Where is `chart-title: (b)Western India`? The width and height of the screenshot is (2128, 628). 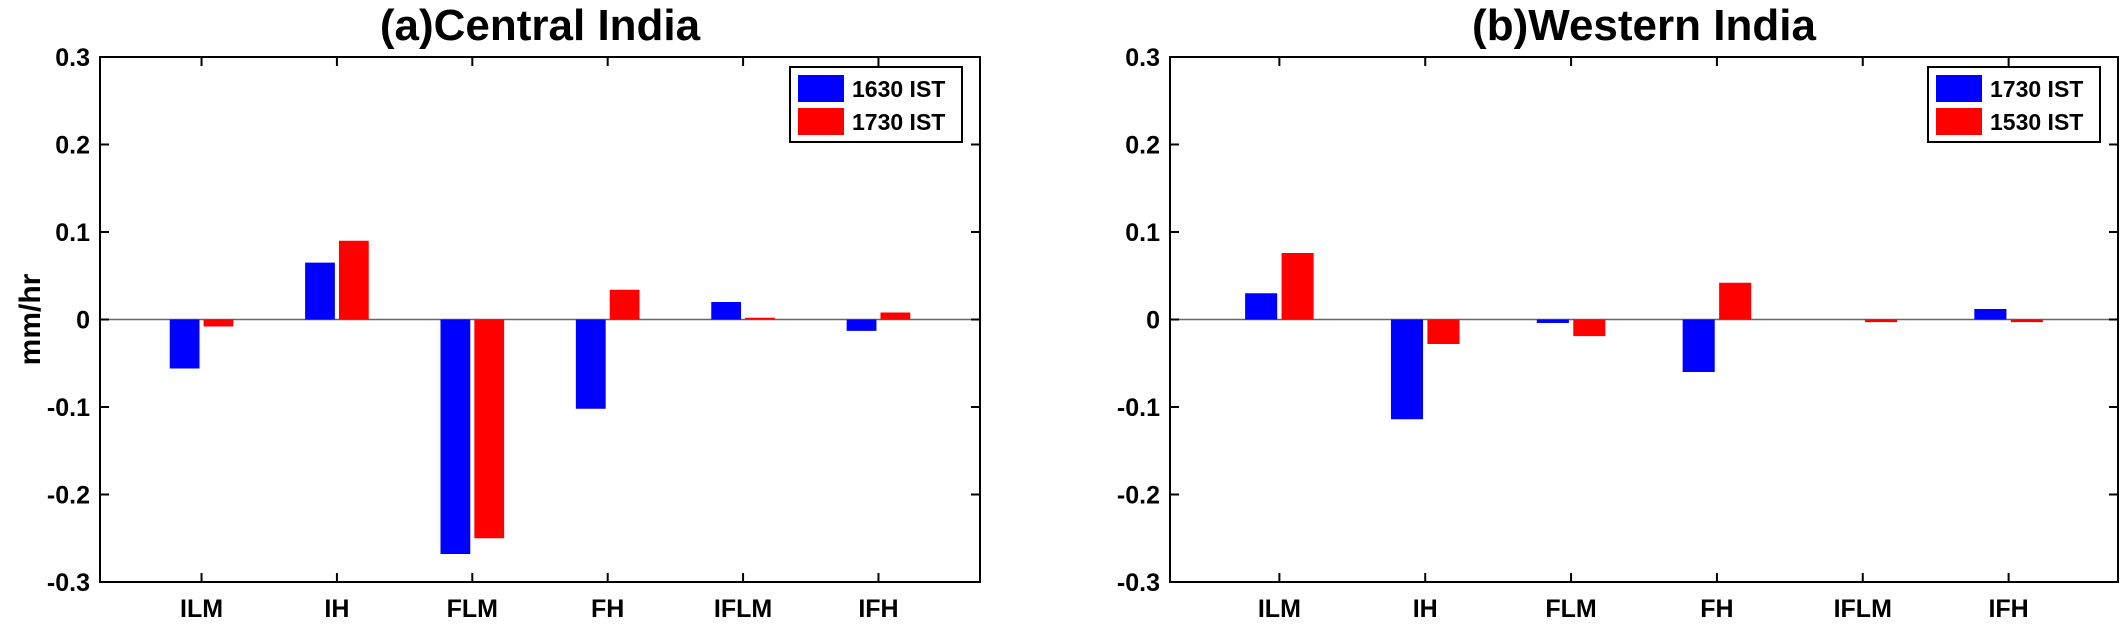 chart-title: (b)Western India is located at coordinates (1644, 25).